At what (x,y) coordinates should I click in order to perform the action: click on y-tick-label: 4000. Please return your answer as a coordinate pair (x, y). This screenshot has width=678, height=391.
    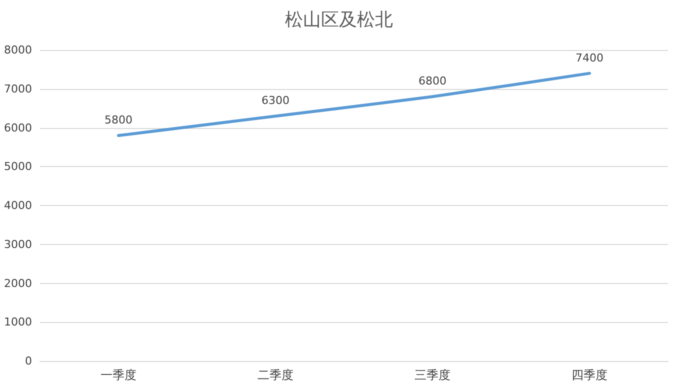
    Looking at the image, I should click on (18, 205).